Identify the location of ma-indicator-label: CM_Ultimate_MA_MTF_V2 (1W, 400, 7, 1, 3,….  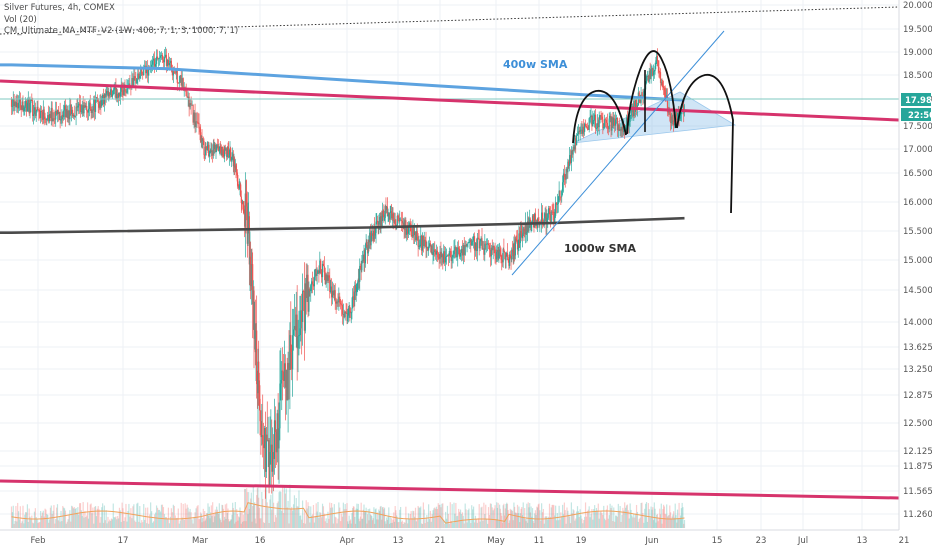
(121, 31).